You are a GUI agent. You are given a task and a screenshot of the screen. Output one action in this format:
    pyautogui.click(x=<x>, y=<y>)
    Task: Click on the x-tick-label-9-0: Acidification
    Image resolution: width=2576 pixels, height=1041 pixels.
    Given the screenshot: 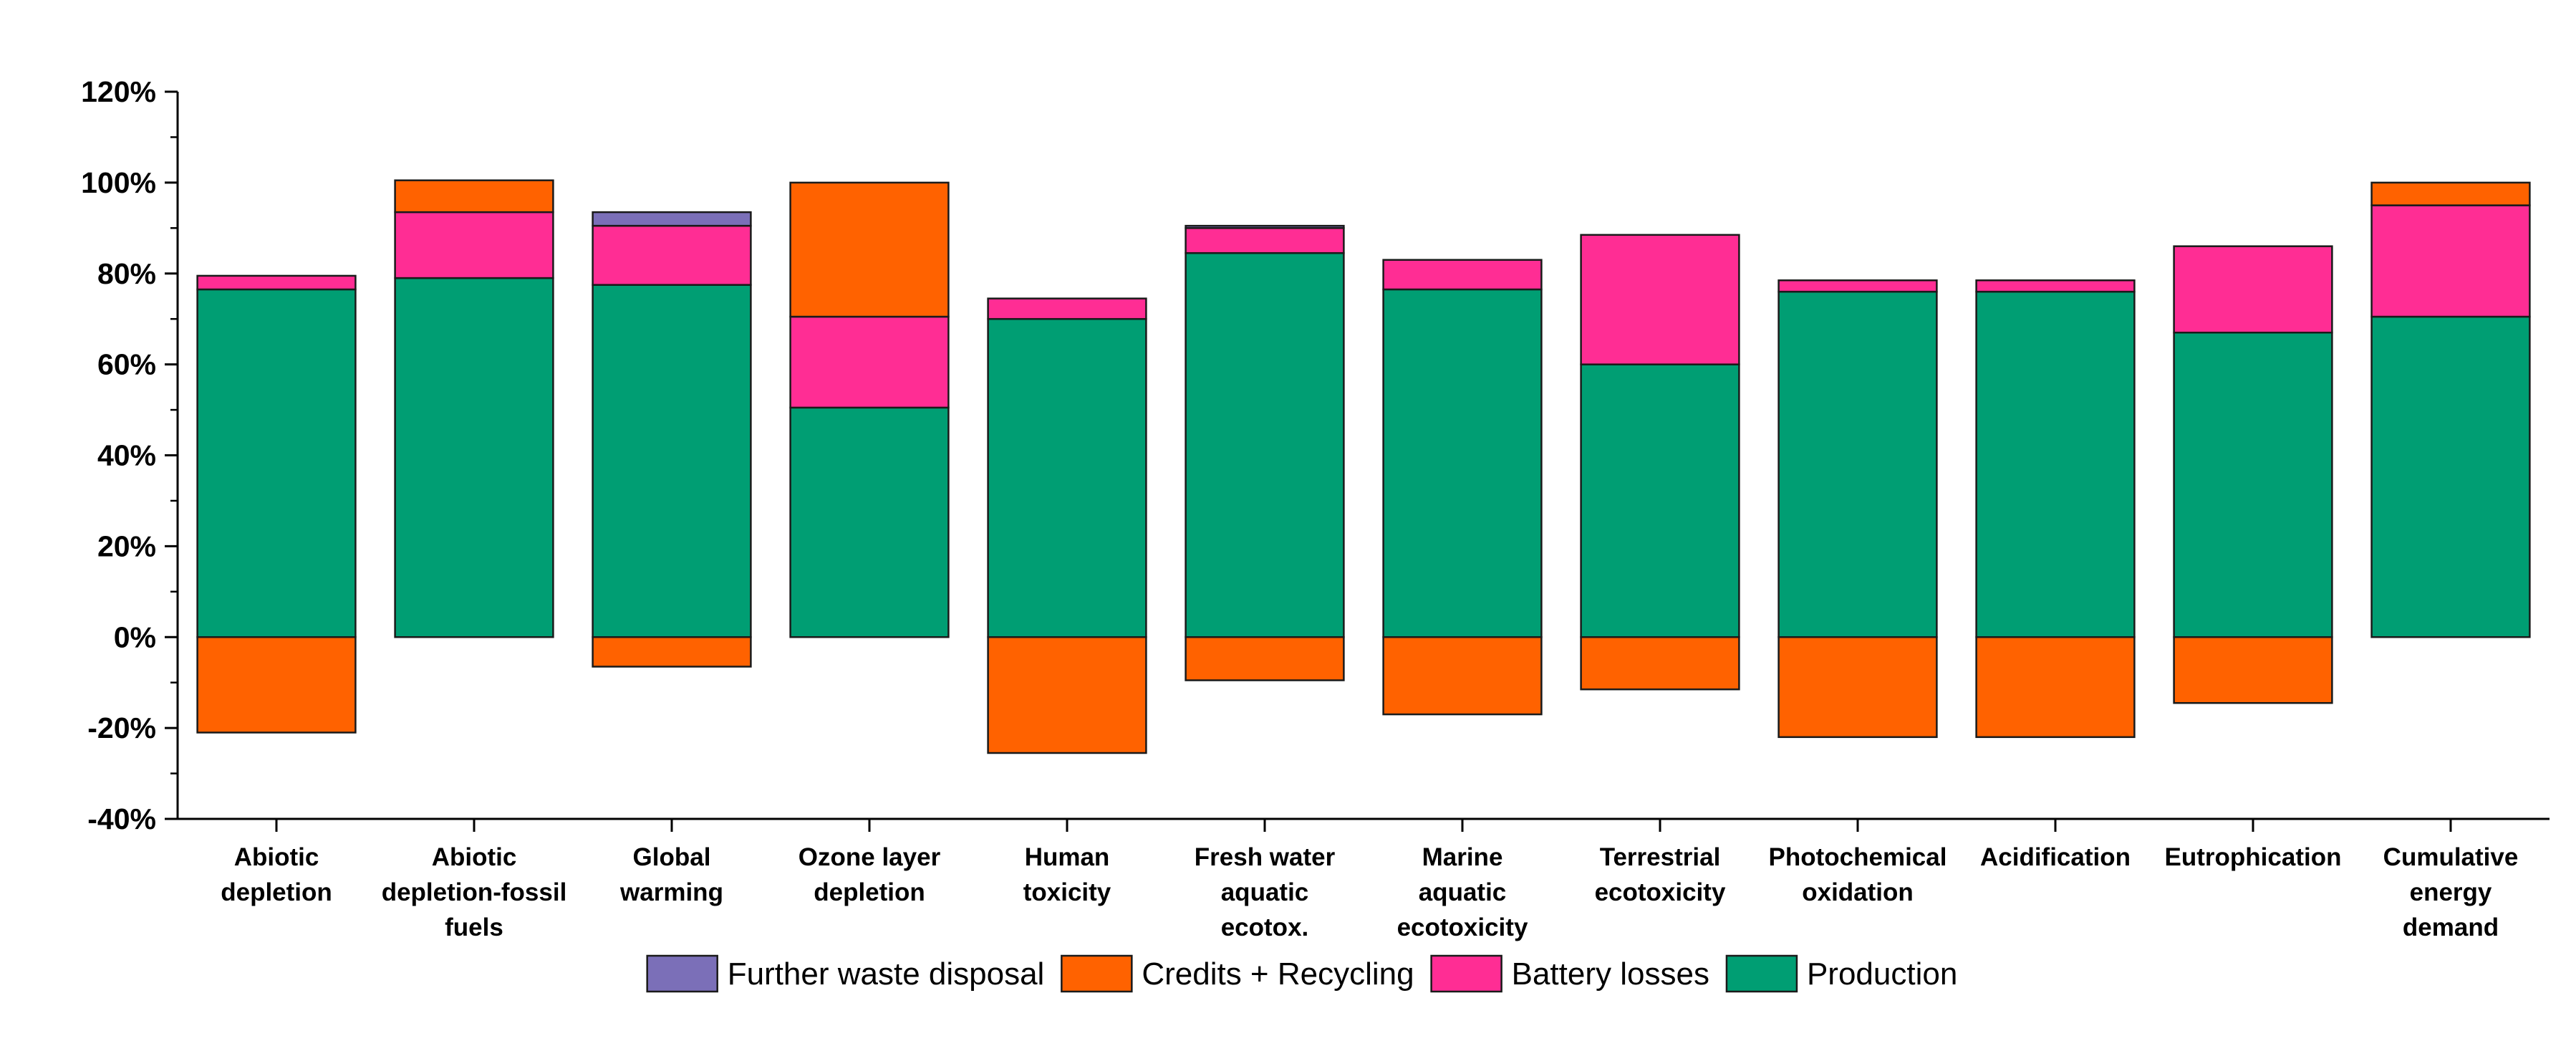 What is the action you would take?
    pyautogui.click(x=2055, y=857)
    